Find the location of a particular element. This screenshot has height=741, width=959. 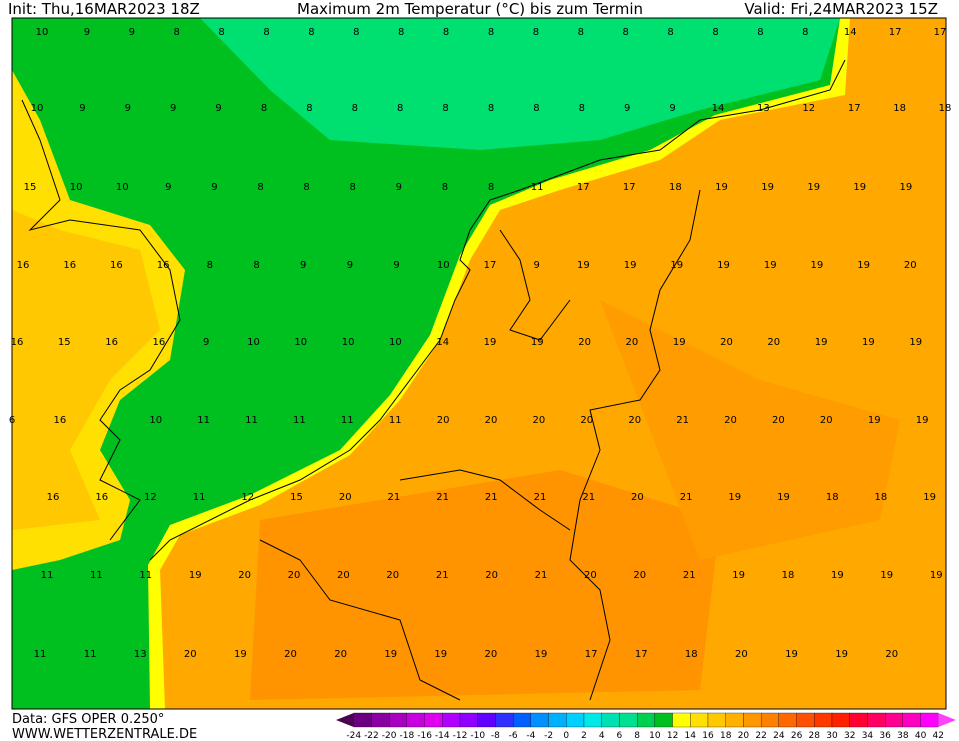

colorbar-label: 10 is located at coordinates (655, 736).